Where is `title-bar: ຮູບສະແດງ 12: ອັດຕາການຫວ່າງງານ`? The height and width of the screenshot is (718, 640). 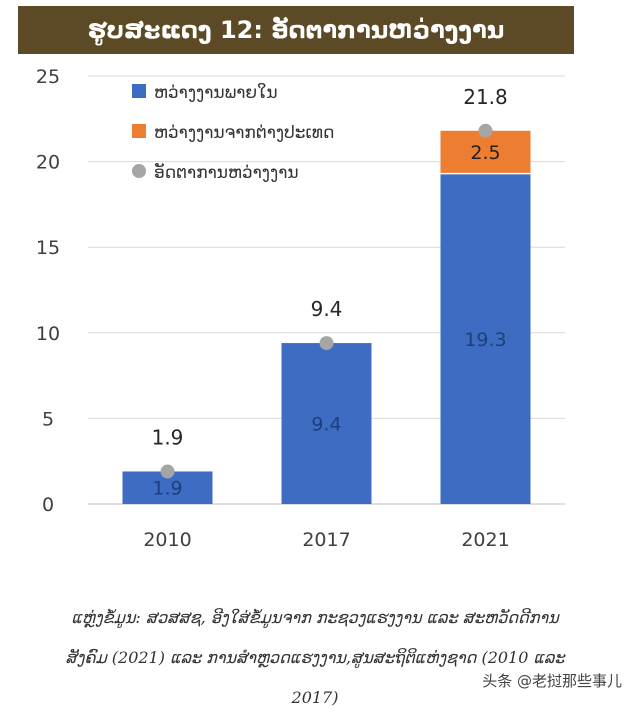
title-bar: ຮູບສະແດງ 12: ອັດຕາການຫວ່າງງານ is located at coordinates (296, 30).